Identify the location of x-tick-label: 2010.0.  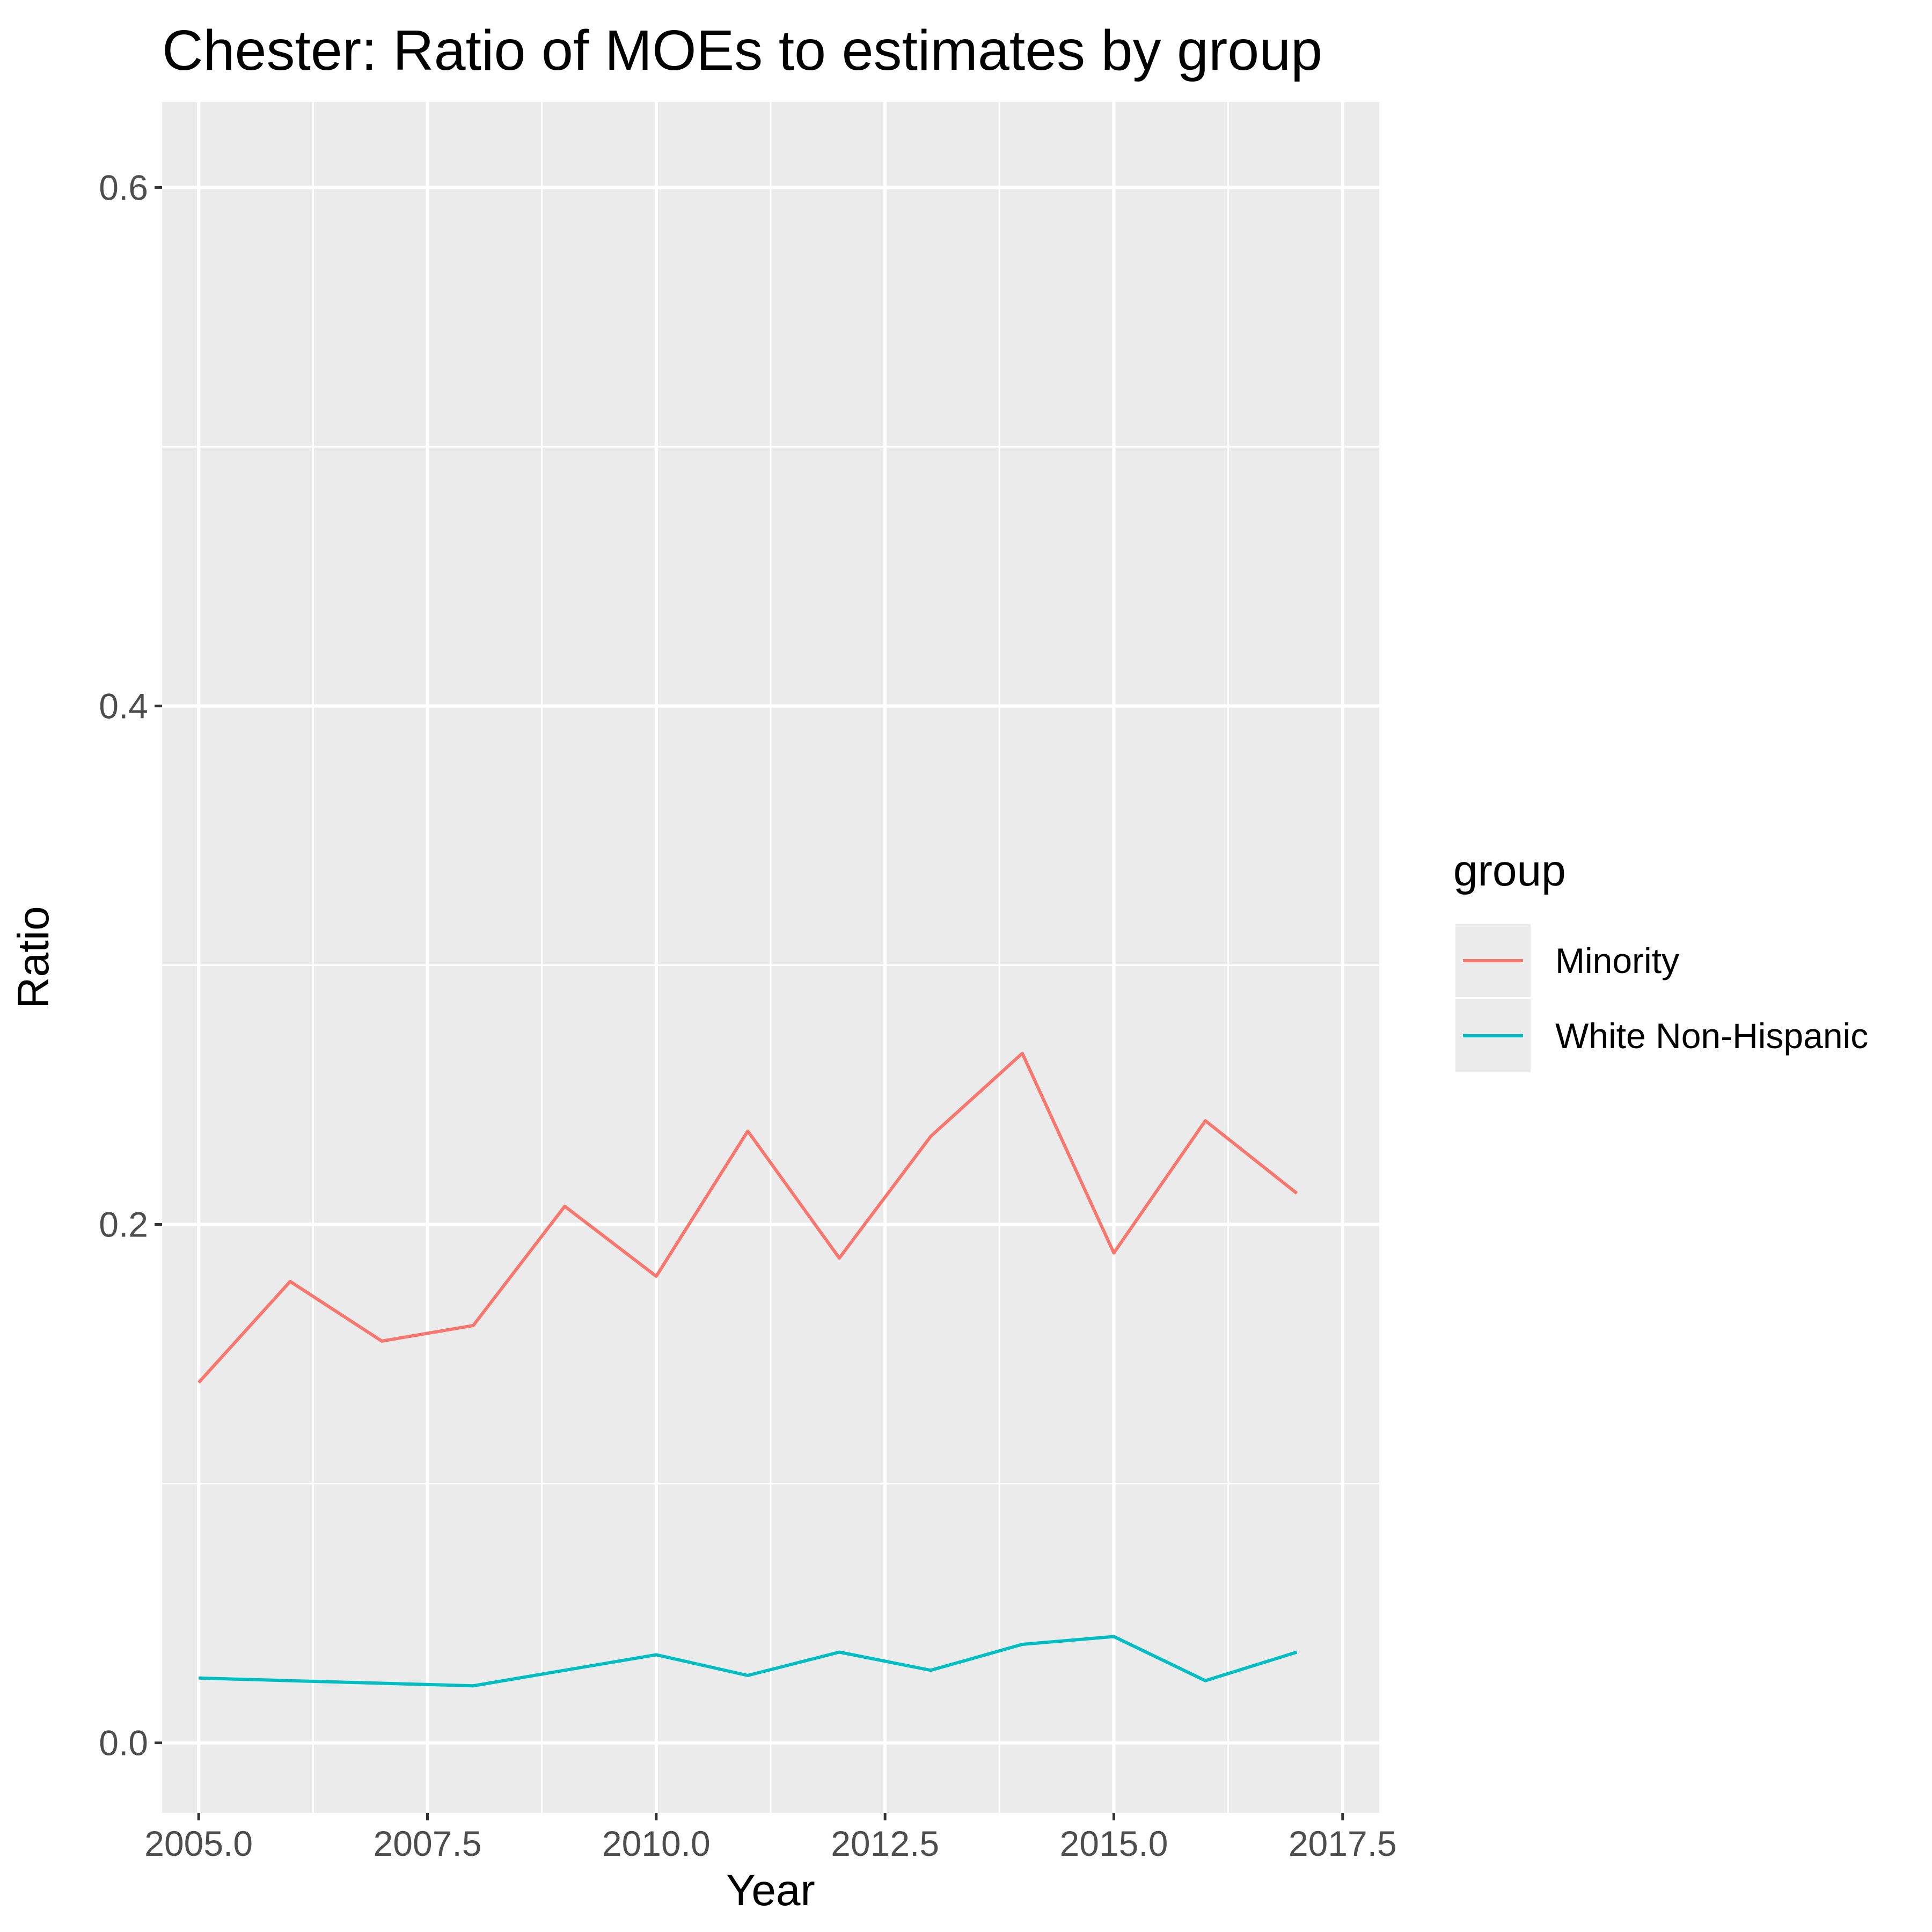
(656, 1843).